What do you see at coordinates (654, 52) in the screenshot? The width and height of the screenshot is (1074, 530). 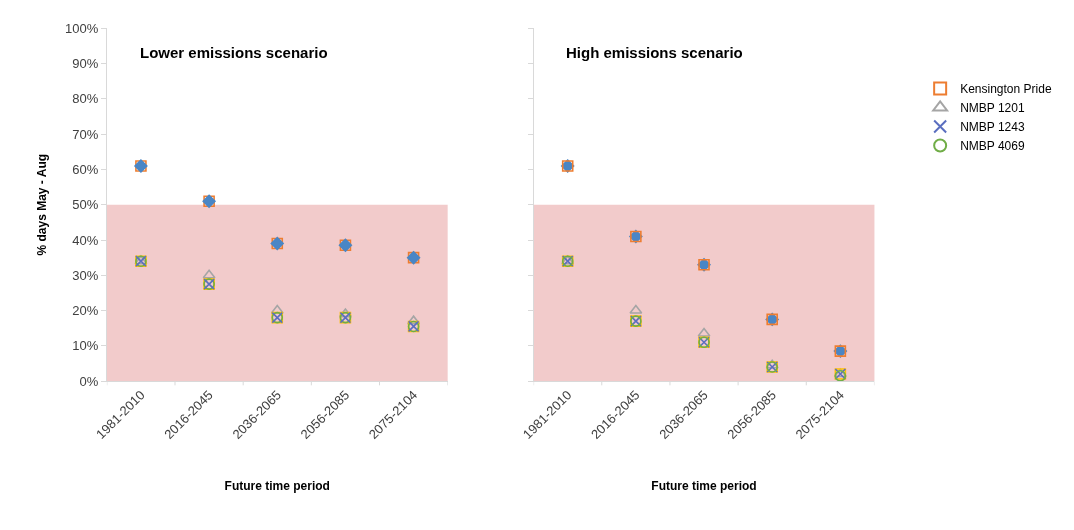 I see `text: High emissions scenario` at bounding box center [654, 52].